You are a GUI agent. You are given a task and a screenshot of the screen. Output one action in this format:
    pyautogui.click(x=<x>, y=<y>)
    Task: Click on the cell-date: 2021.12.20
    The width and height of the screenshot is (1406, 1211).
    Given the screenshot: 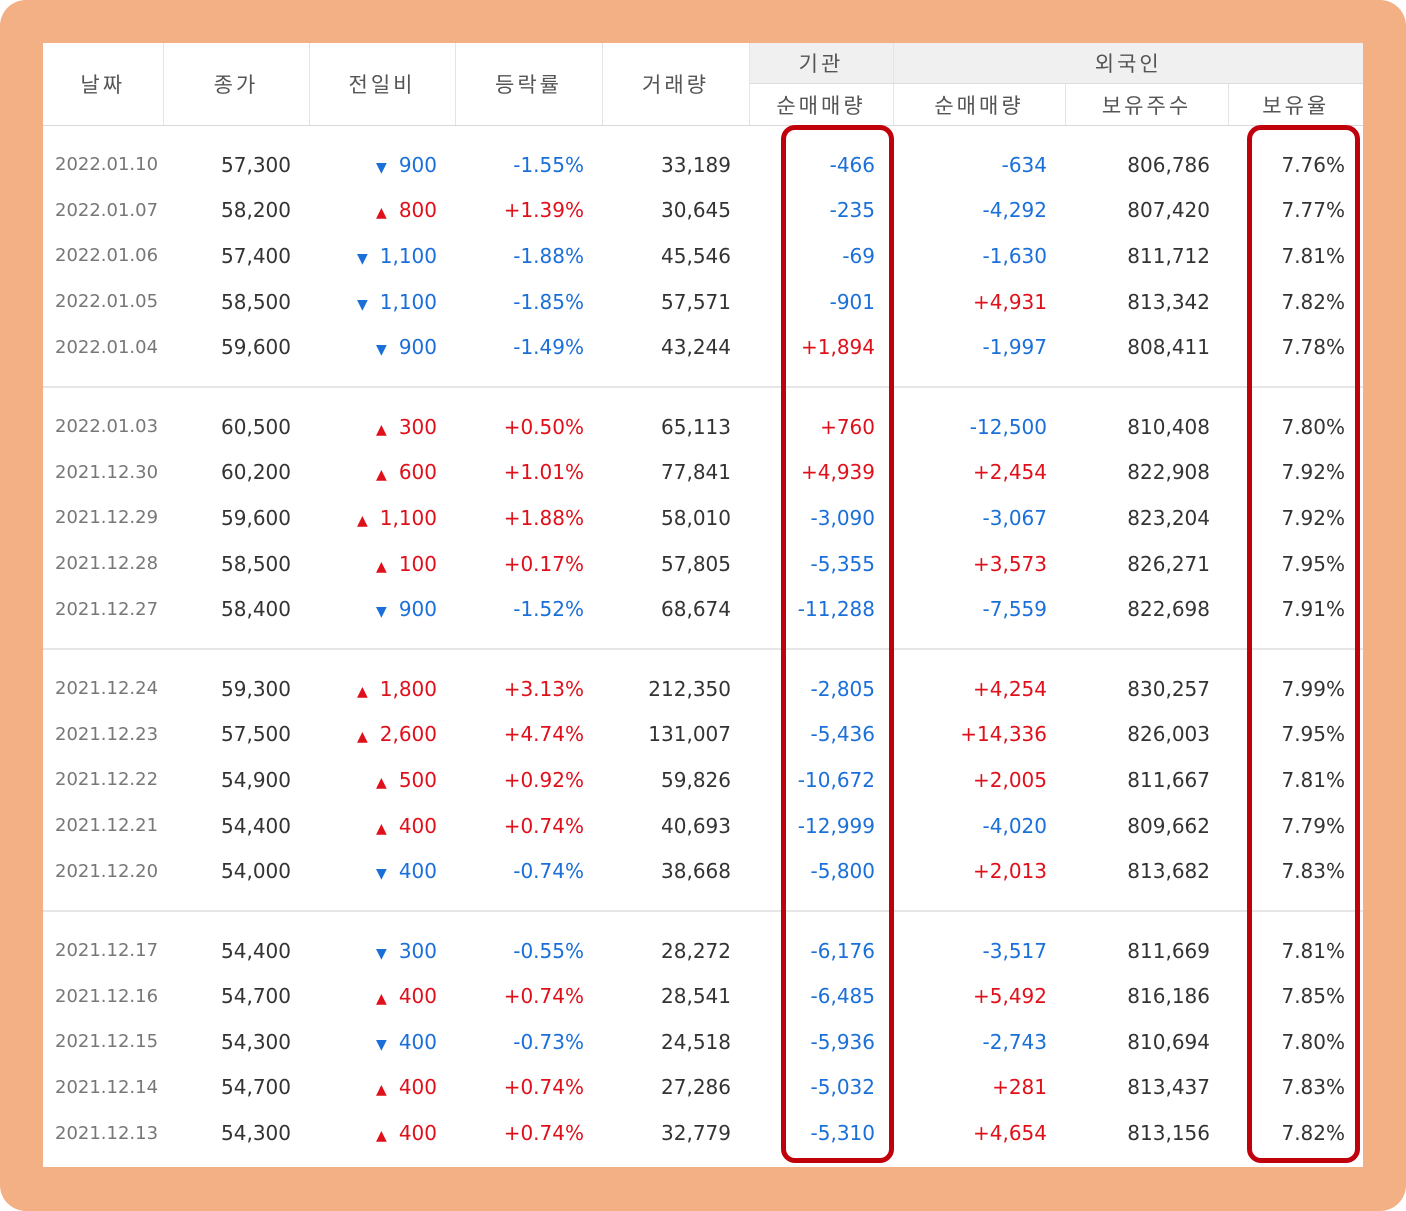 What is the action you would take?
    pyautogui.click(x=107, y=871)
    